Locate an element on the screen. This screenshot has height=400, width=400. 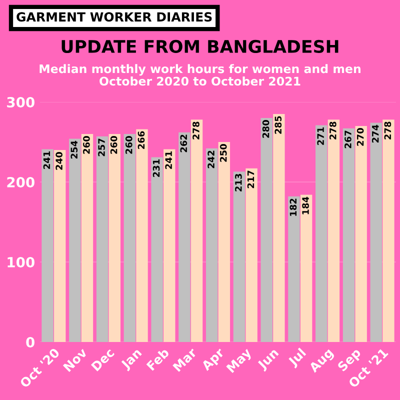
data-label: 271 is located at coordinates (320, 136).